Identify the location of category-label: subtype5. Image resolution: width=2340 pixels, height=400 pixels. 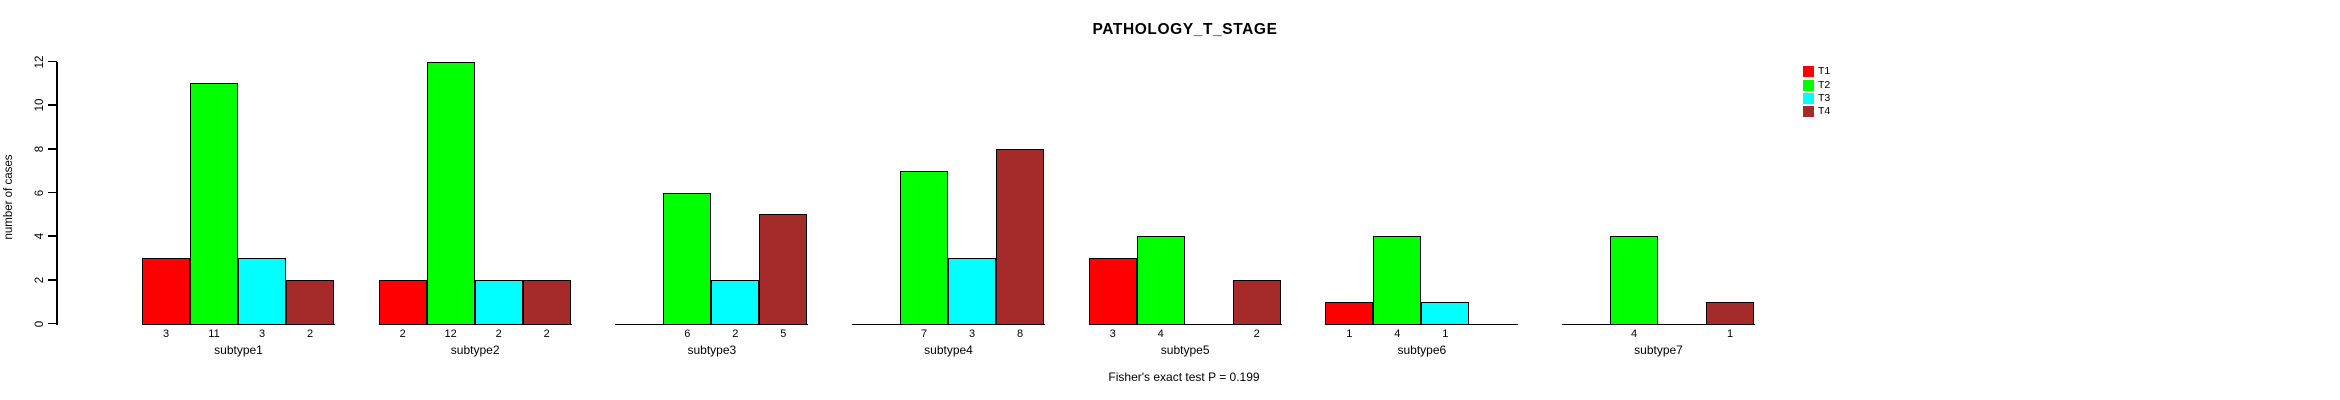
(1185, 350).